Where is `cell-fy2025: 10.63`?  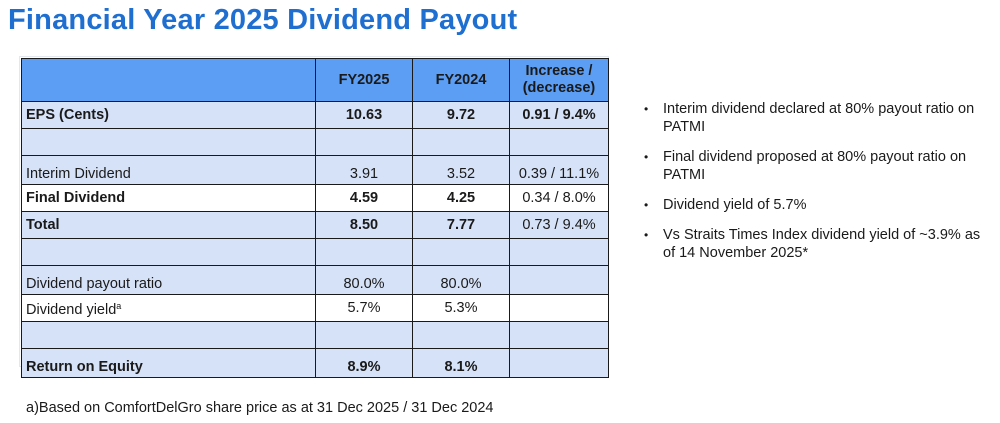
cell-fy2025: 10.63 is located at coordinates (364, 115).